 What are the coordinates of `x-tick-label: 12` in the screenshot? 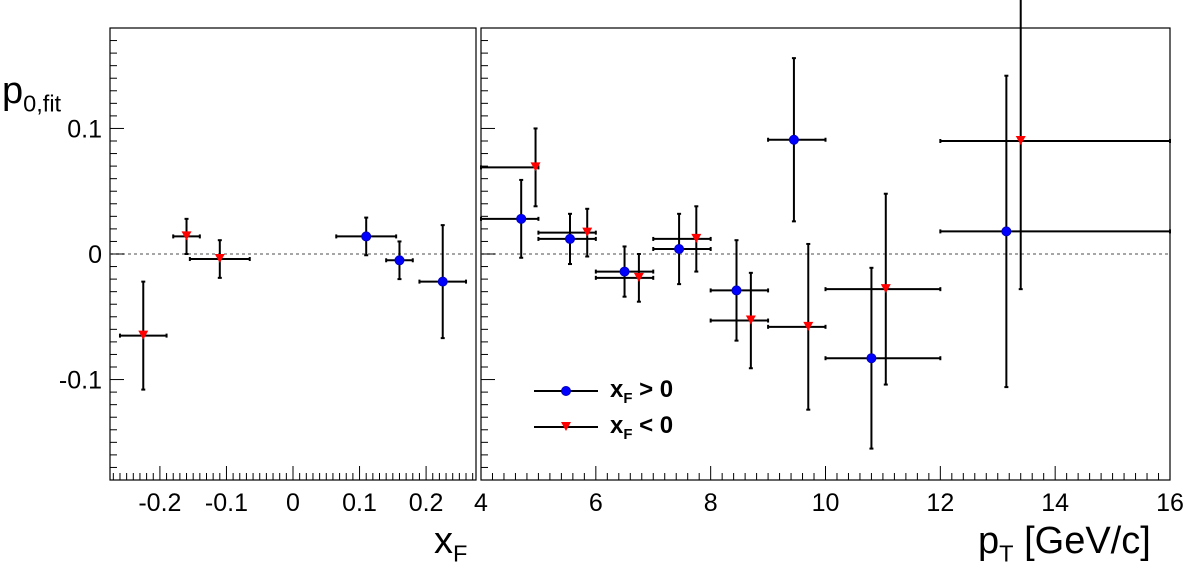 It's located at (940, 503).